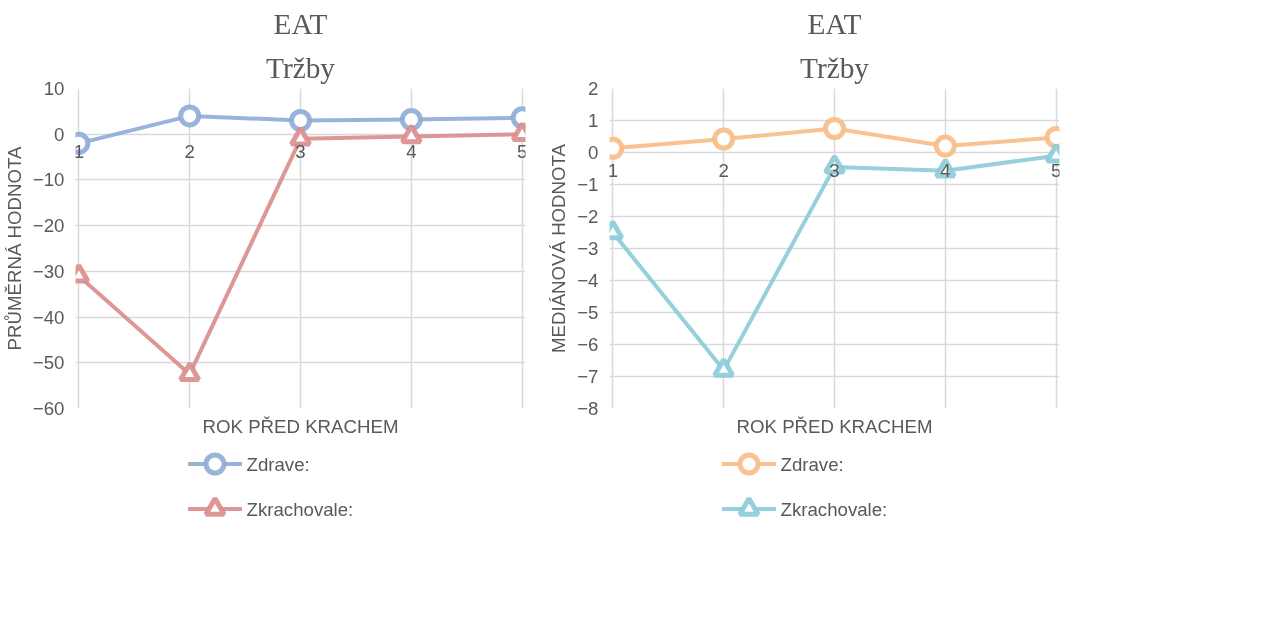  What do you see at coordinates (588, 248) in the screenshot?
I see `y-tick-label: −3` at bounding box center [588, 248].